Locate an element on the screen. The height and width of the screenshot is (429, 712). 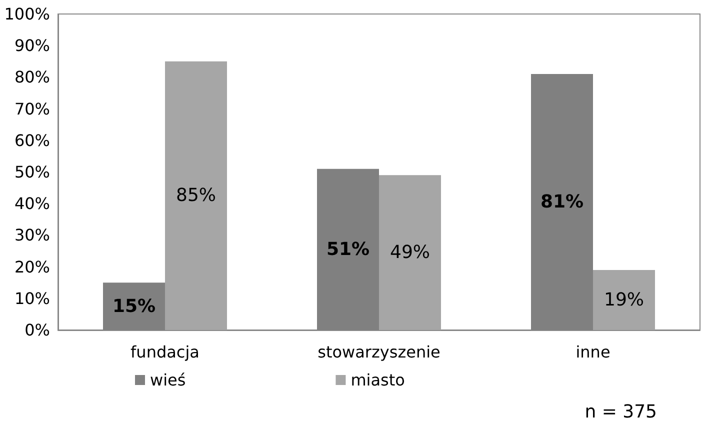
y-tick-label: 70% is located at coordinates (32, 108).